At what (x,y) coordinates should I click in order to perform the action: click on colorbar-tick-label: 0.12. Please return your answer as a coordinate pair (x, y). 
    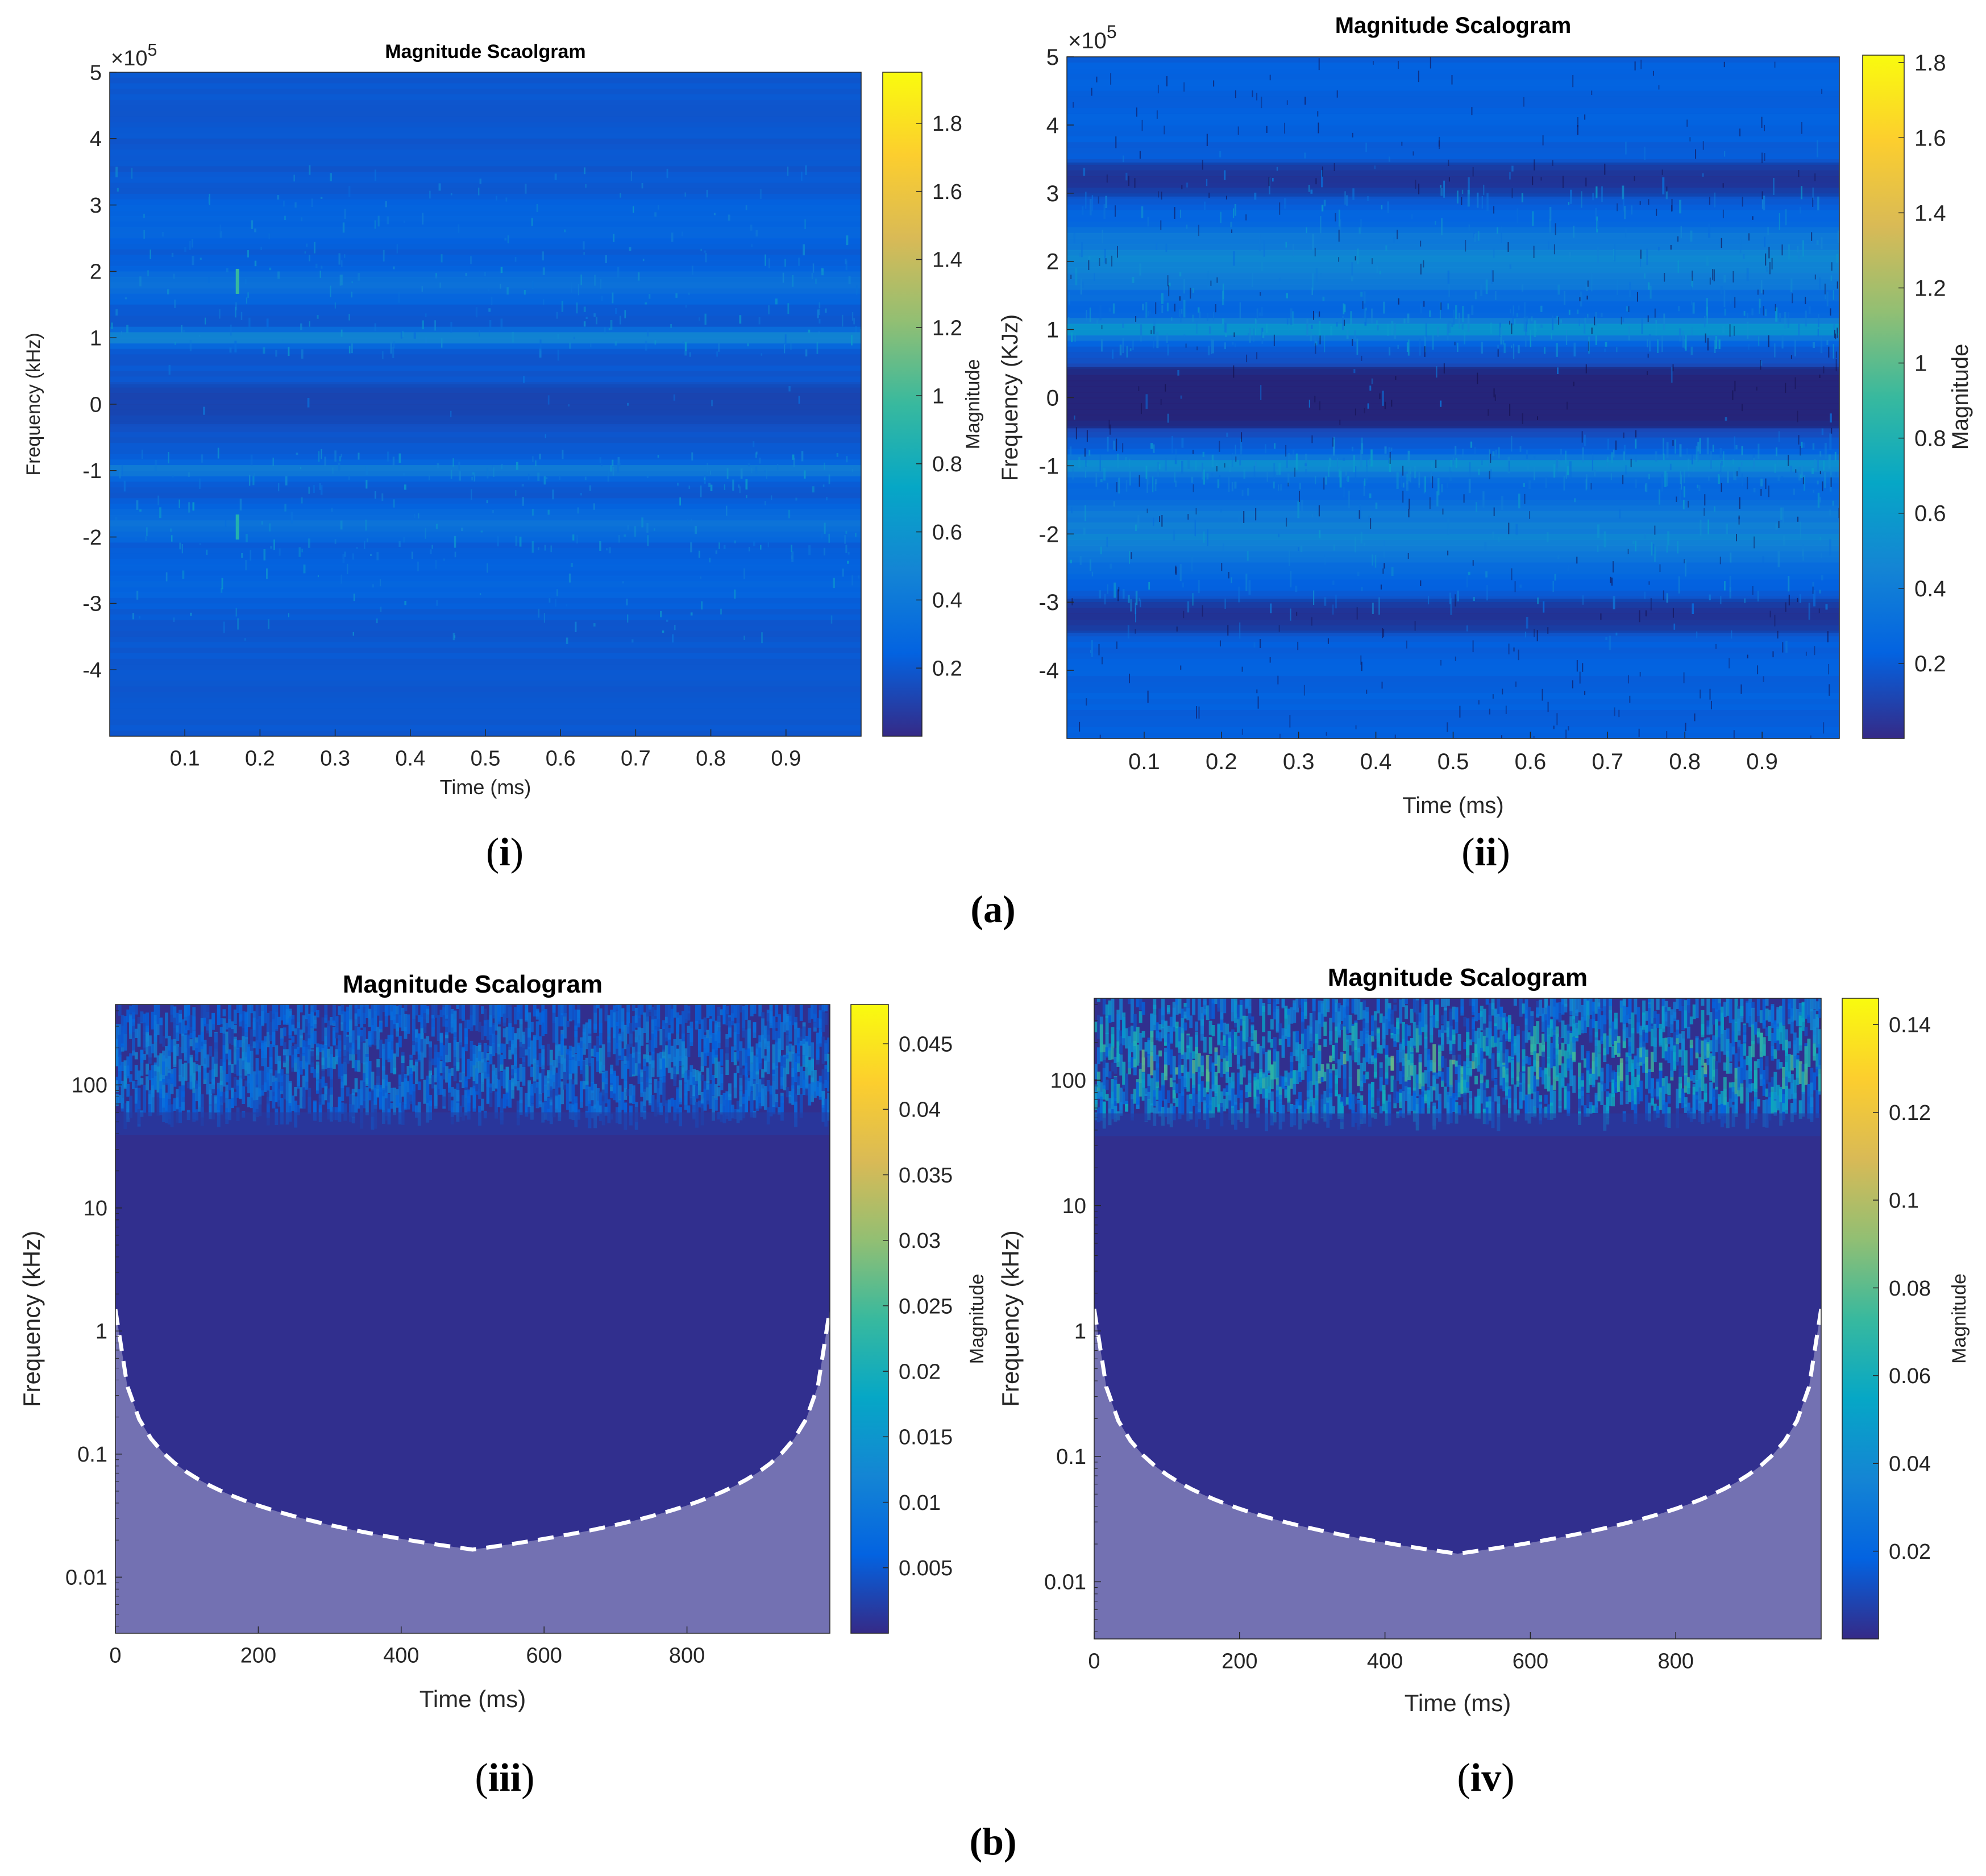
    Looking at the image, I should click on (1910, 1113).